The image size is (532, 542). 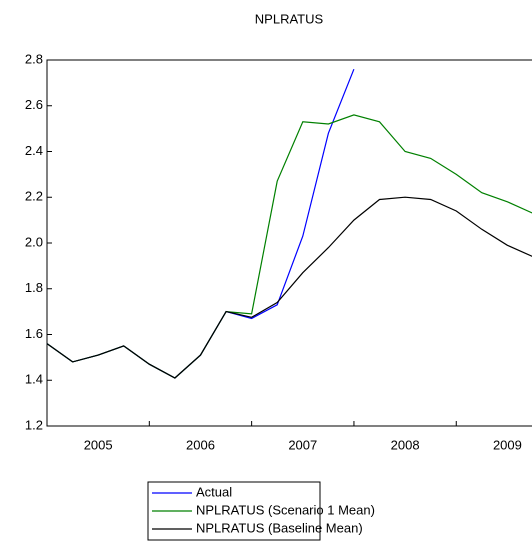 What do you see at coordinates (34, 196) in the screenshot?
I see `y-tick-label: 2.2` at bounding box center [34, 196].